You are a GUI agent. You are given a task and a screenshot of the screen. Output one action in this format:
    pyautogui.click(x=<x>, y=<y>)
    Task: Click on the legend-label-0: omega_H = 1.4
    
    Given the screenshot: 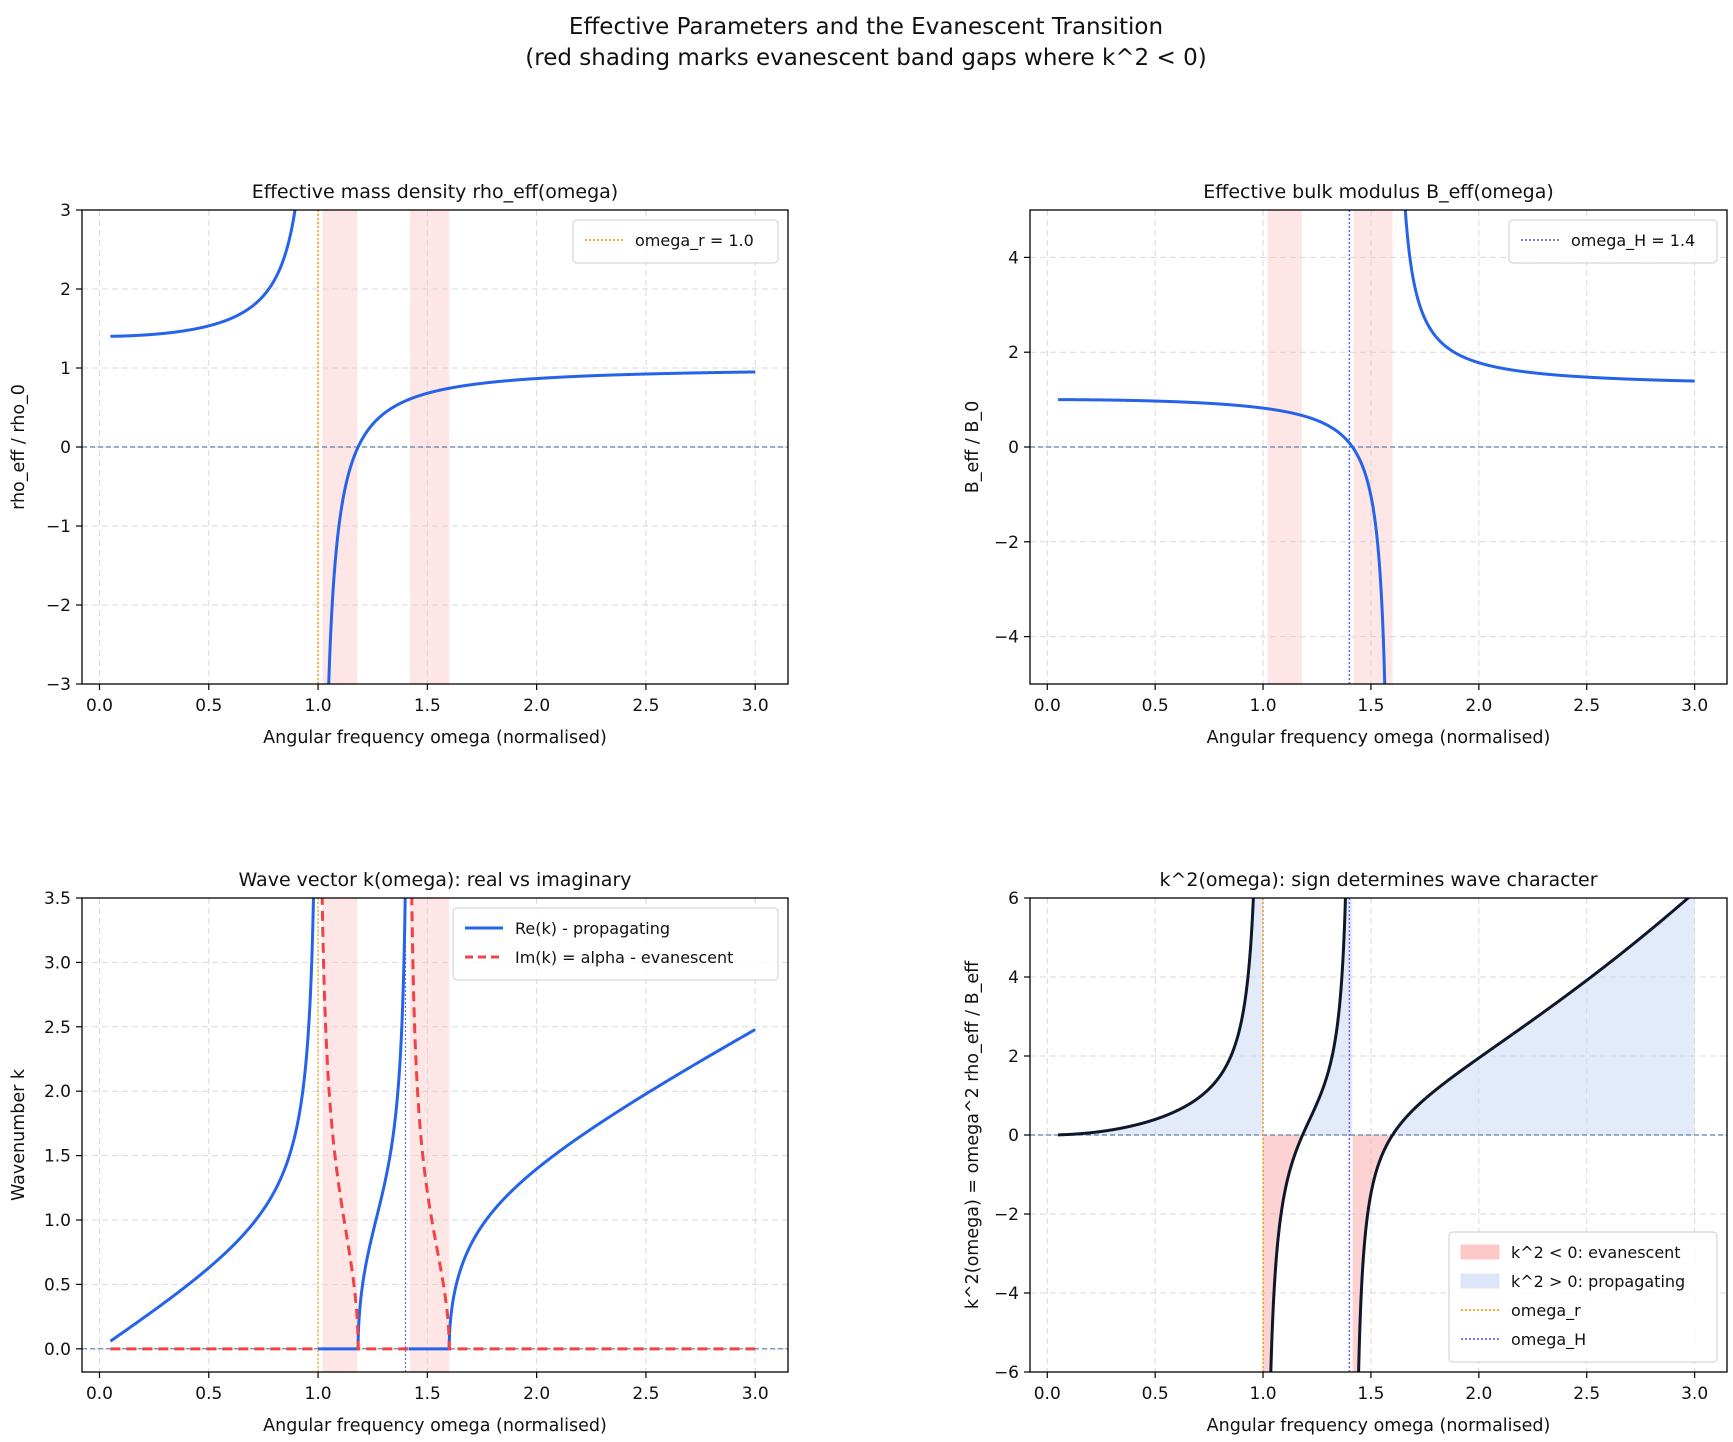 What is the action you would take?
    pyautogui.click(x=1633, y=241)
    